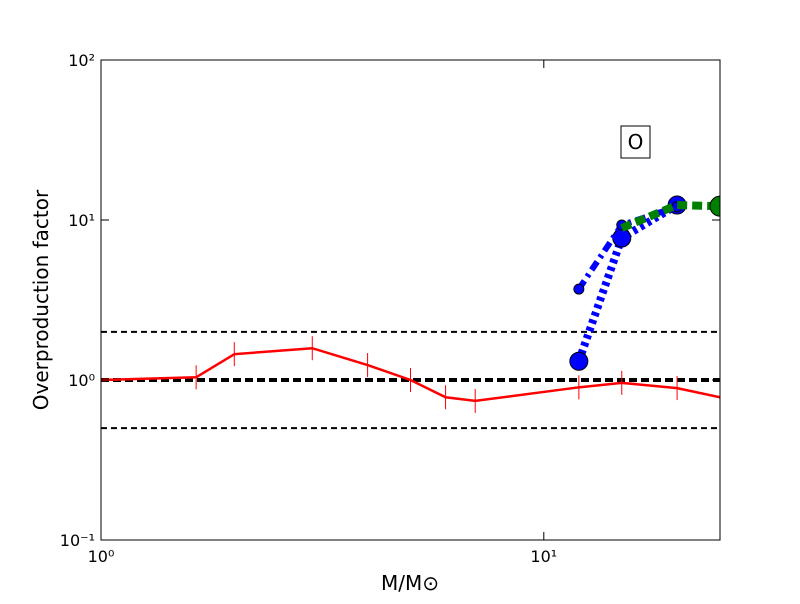  I want to click on y-axis-label: Overproduction factor, so click(41, 299).